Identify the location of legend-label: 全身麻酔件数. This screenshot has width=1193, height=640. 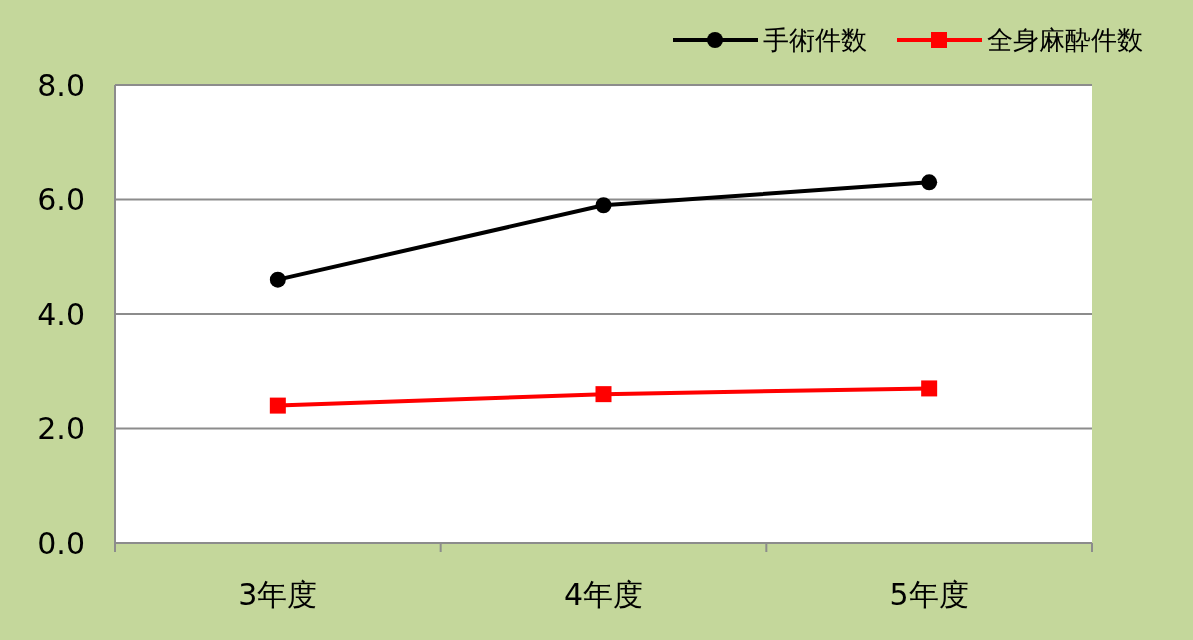
(1065, 40).